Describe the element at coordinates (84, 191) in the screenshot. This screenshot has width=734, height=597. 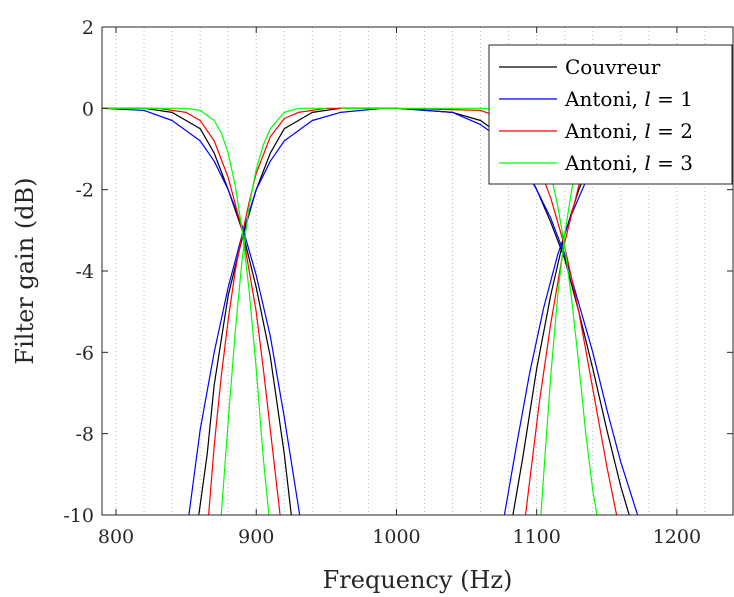
I see `y-tick-label: -2` at that location.